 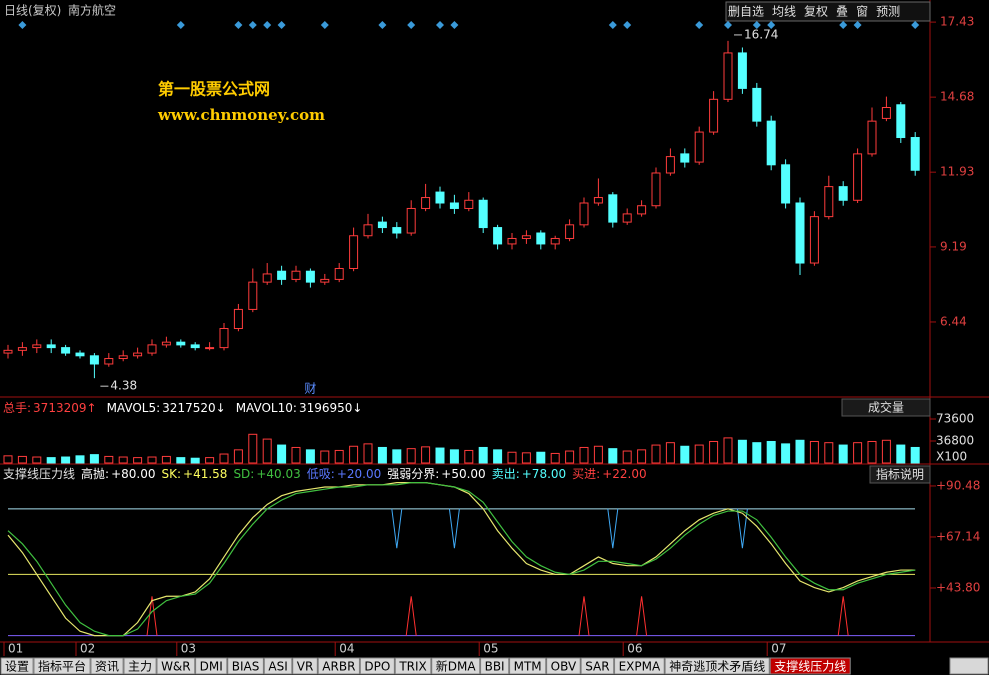 What do you see at coordinates (490, 649) in the screenshot?
I see `date-label: 05` at bounding box center [490, 649].